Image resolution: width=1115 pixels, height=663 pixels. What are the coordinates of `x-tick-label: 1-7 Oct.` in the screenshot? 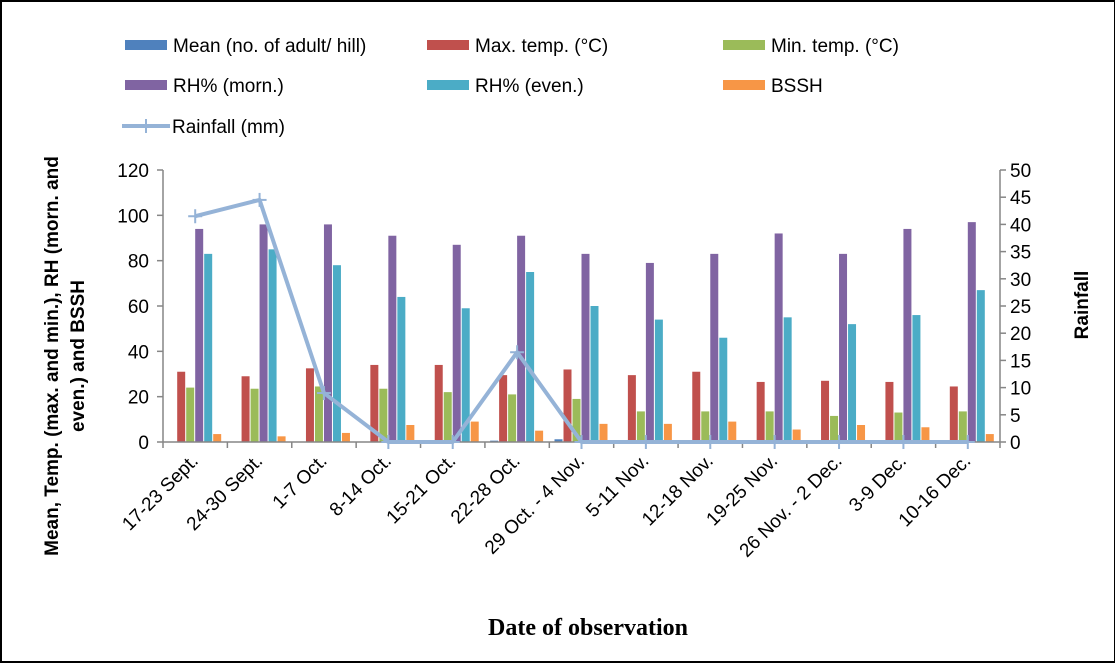 It's located at (300, 482).